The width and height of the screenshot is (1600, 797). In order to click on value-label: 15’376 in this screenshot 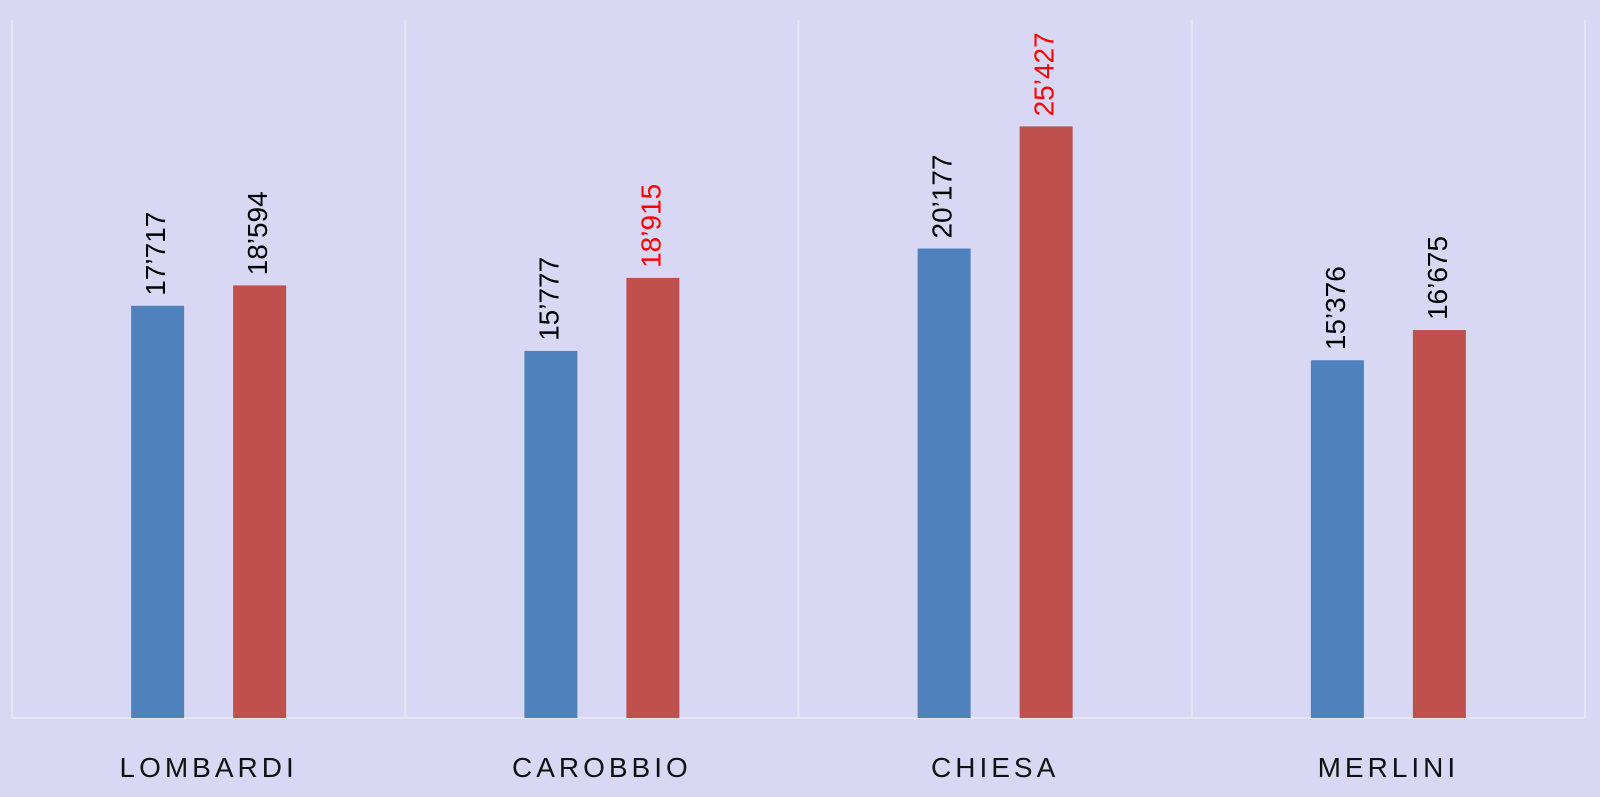, I will do `click(1335, 308)`.